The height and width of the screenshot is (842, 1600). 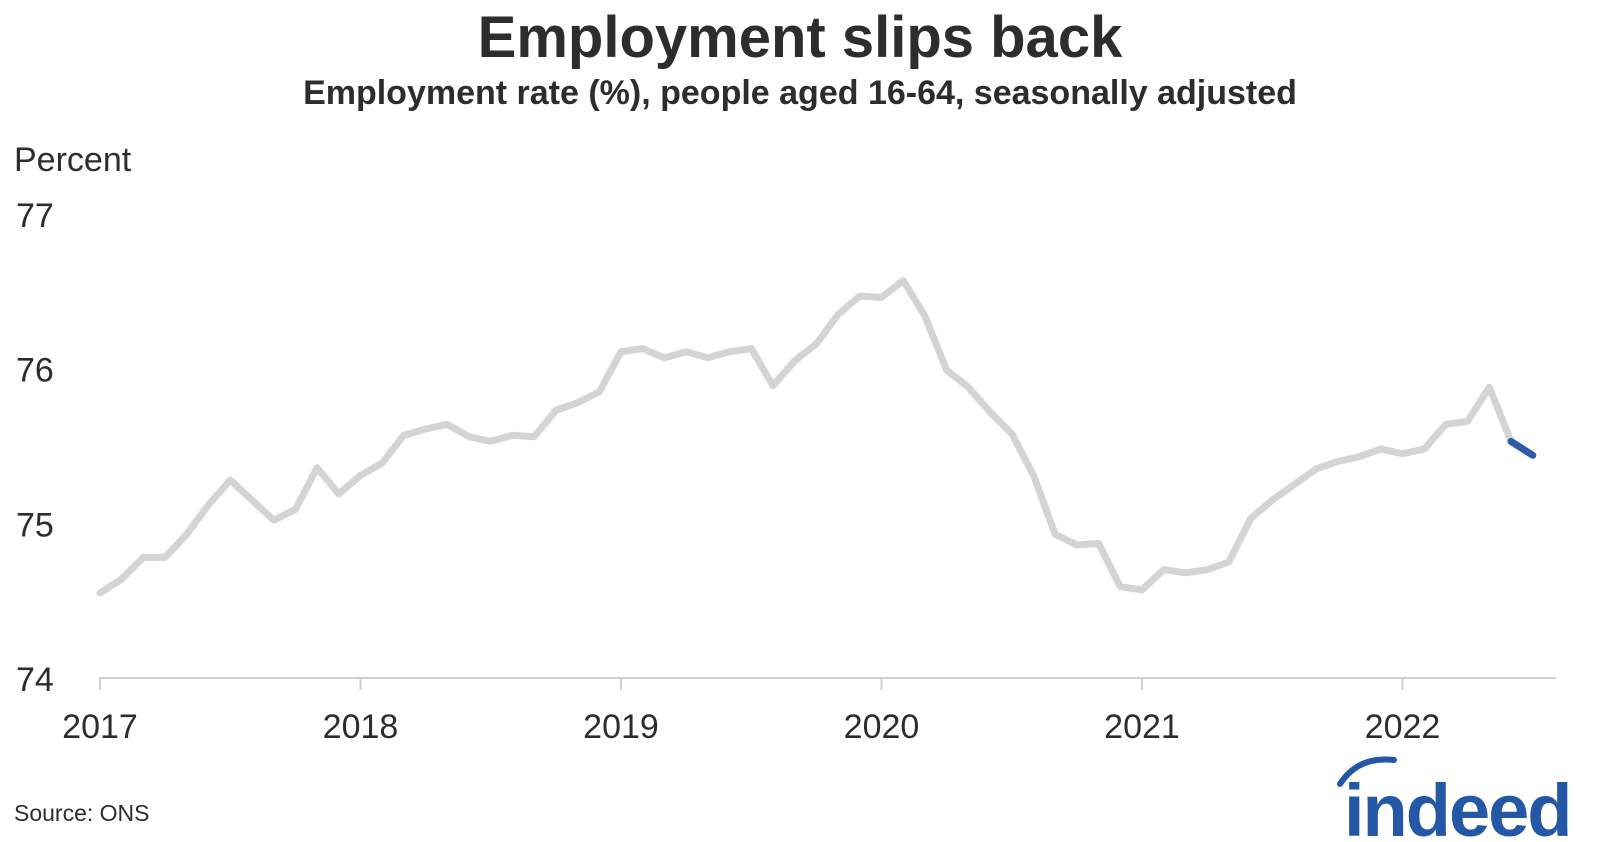 I want to click on x-axis-ticks: 2017 2018 2019 2020 2021 2022, so click(x=751, y=712).